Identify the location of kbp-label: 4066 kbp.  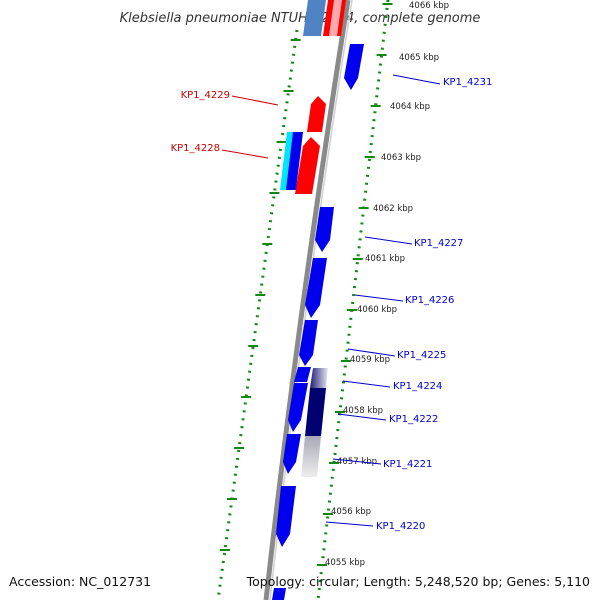
(429, 6).